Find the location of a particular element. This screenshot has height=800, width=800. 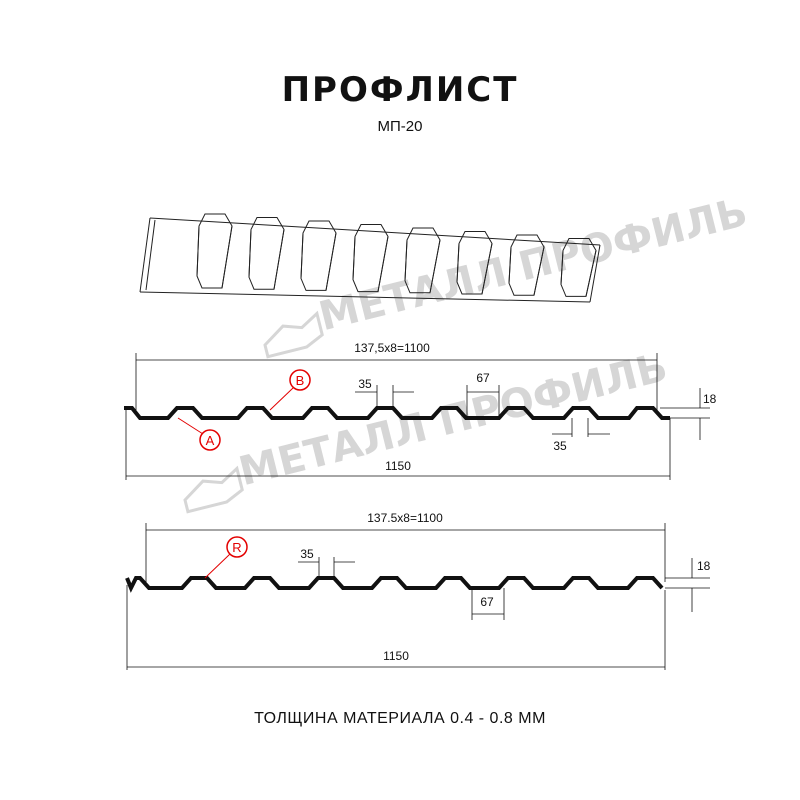

height-label-r: 18 is located at coordinates (704, 566).